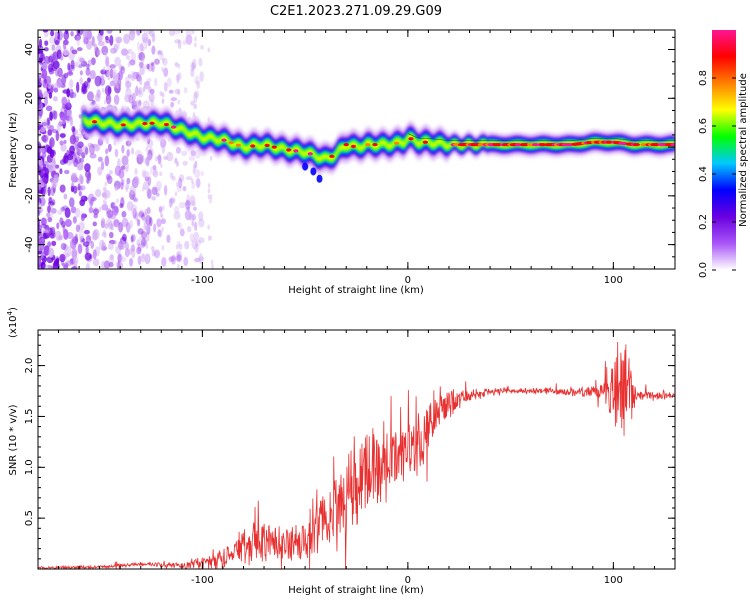 The width and height of the screenshot is (750, 600). I want to click on snr-scale-factor: (x104), so click(12, 322).